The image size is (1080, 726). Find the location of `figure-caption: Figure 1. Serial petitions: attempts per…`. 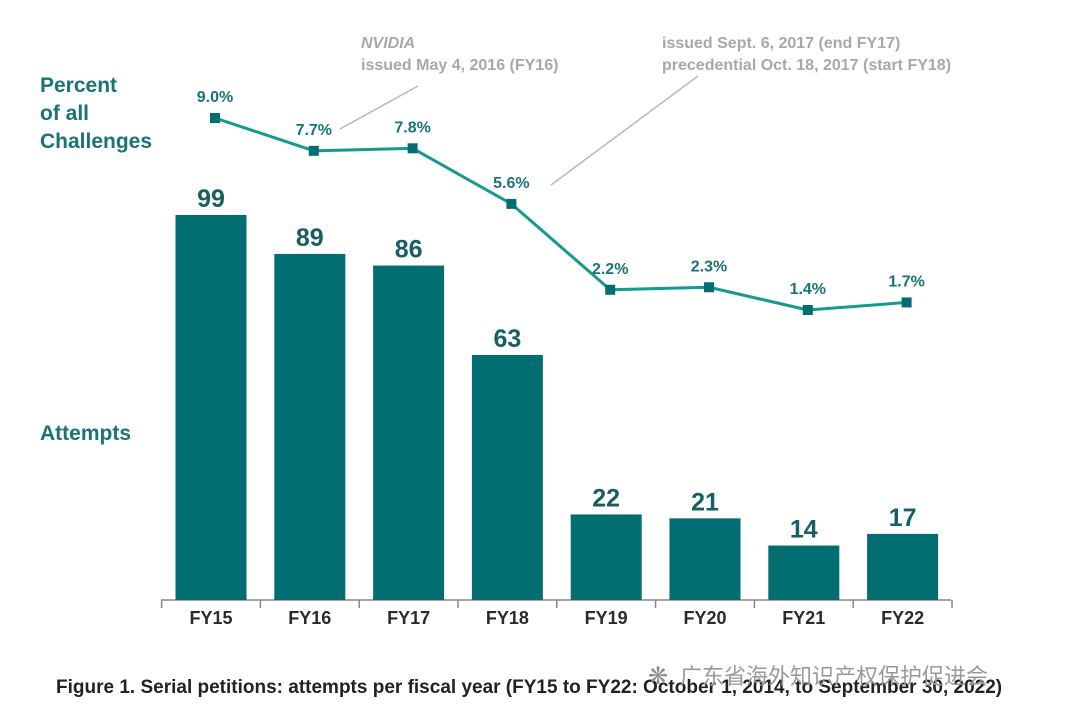

figure-caption: Figure 1. Serial petitions: attempts per… is located at coordinates (529, 687).